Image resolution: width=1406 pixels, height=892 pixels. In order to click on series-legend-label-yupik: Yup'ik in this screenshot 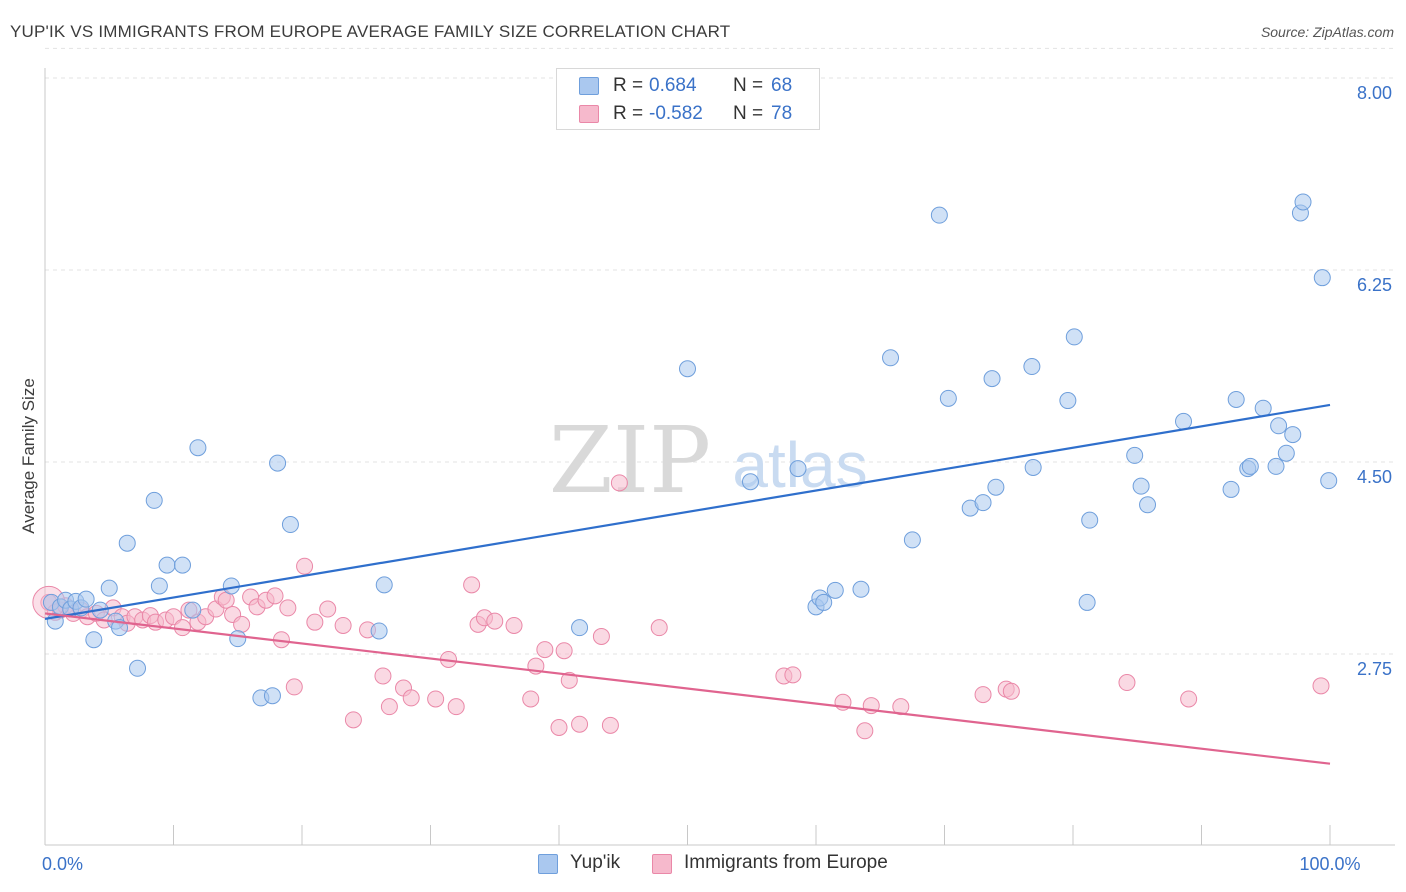, I will do `click(595, 862)`.